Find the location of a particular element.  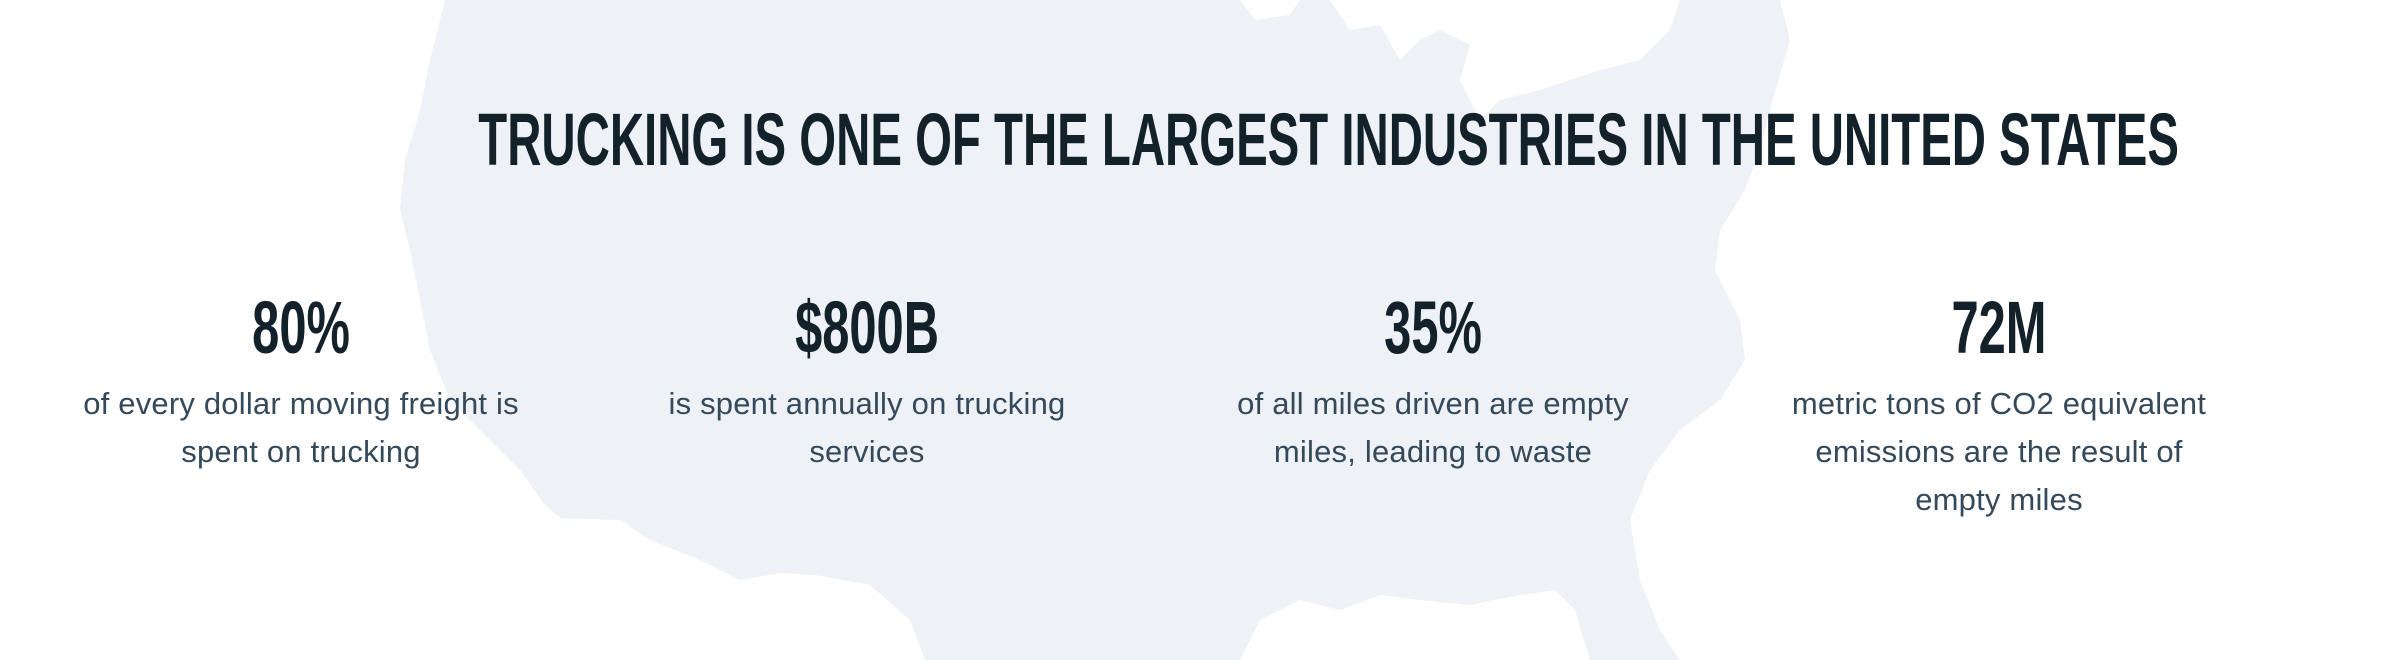

stat-value: 35% is located at coordinates (1433, 327).